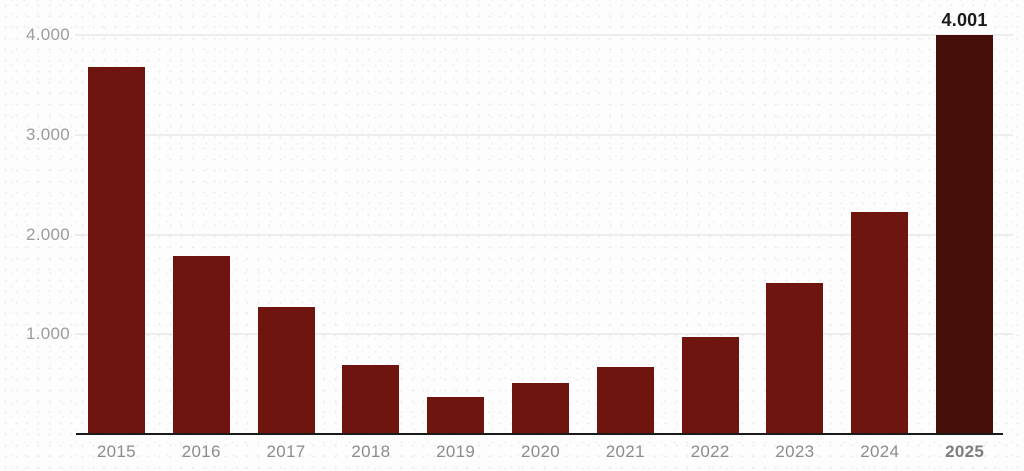 This screenshot has height=471, width=1024. Describe the element at coordinates (371, 399) in the screenshot. I see `bar-2018` at that location.